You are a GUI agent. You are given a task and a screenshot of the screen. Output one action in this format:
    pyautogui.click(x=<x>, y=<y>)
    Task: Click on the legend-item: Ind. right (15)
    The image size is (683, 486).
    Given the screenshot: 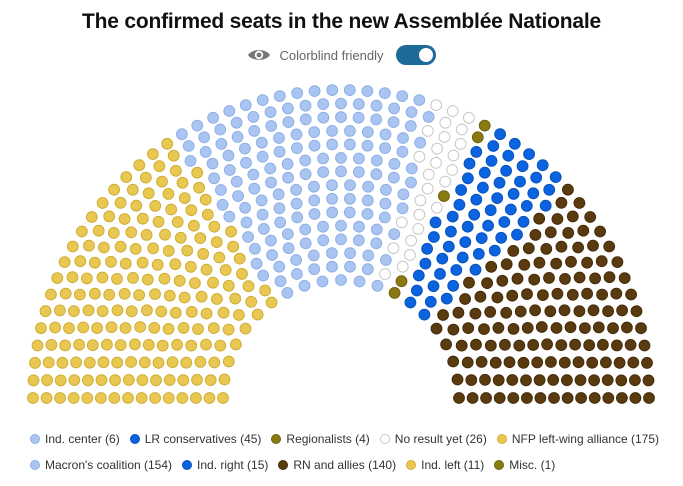 What is the action you would take?
    pyautogui.click(x=225, y=465)
    